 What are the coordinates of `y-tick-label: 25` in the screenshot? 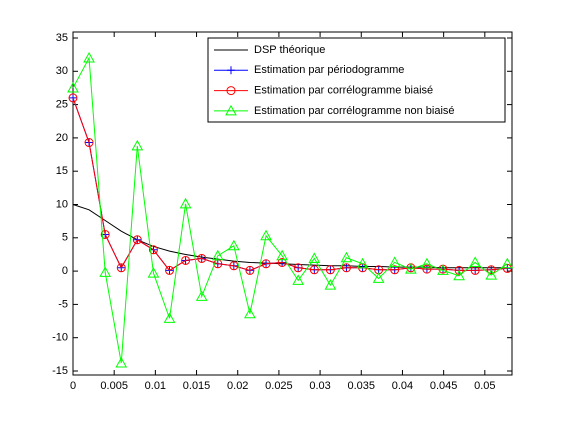 It's located at (62, 105).